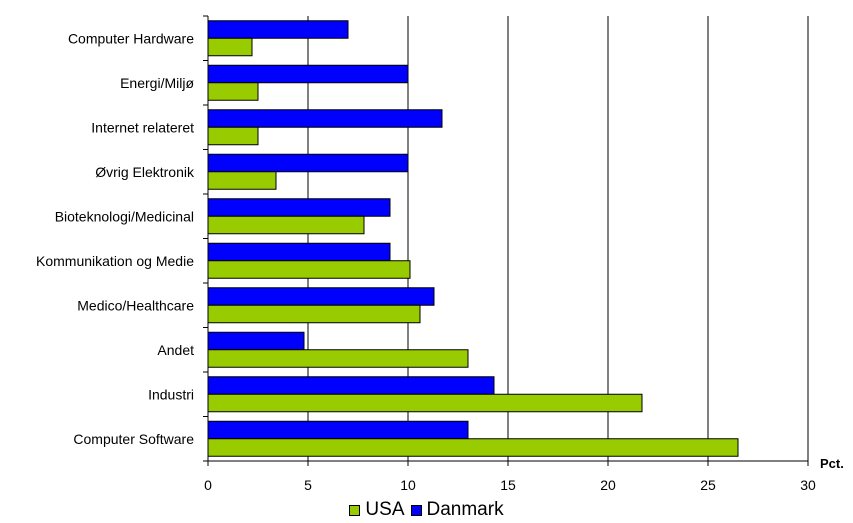  I want to click on x-tick-label-10: 10, so click(408, 485).